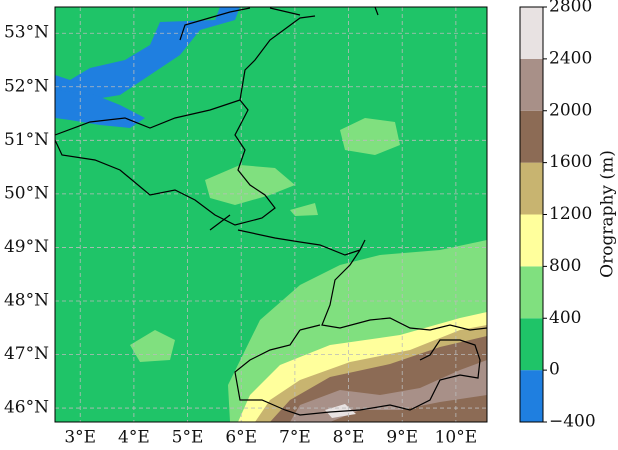 This screenshot has width=618, height=450. What do you see at coordinates (188, 437) in the screenshot?
I see `lon-label: 5°E` at bounding box center [188, 437].